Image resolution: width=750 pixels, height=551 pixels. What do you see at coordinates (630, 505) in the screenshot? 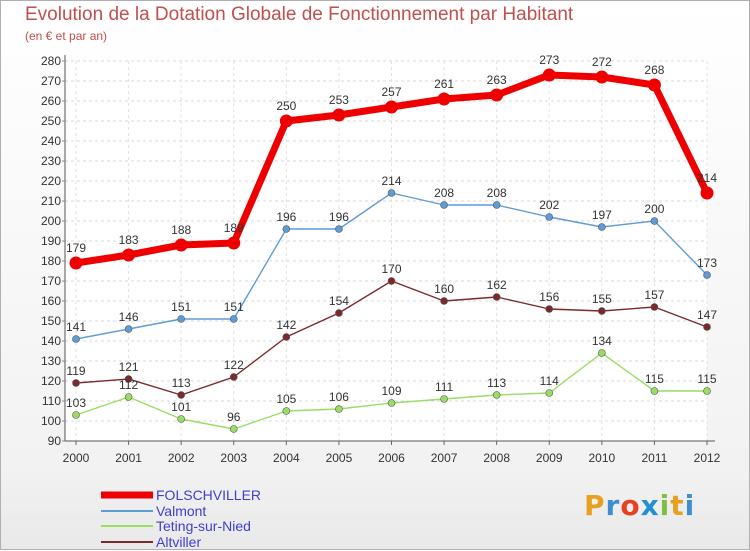
I see `logo-letter: o` at bounding box center [630, 505].